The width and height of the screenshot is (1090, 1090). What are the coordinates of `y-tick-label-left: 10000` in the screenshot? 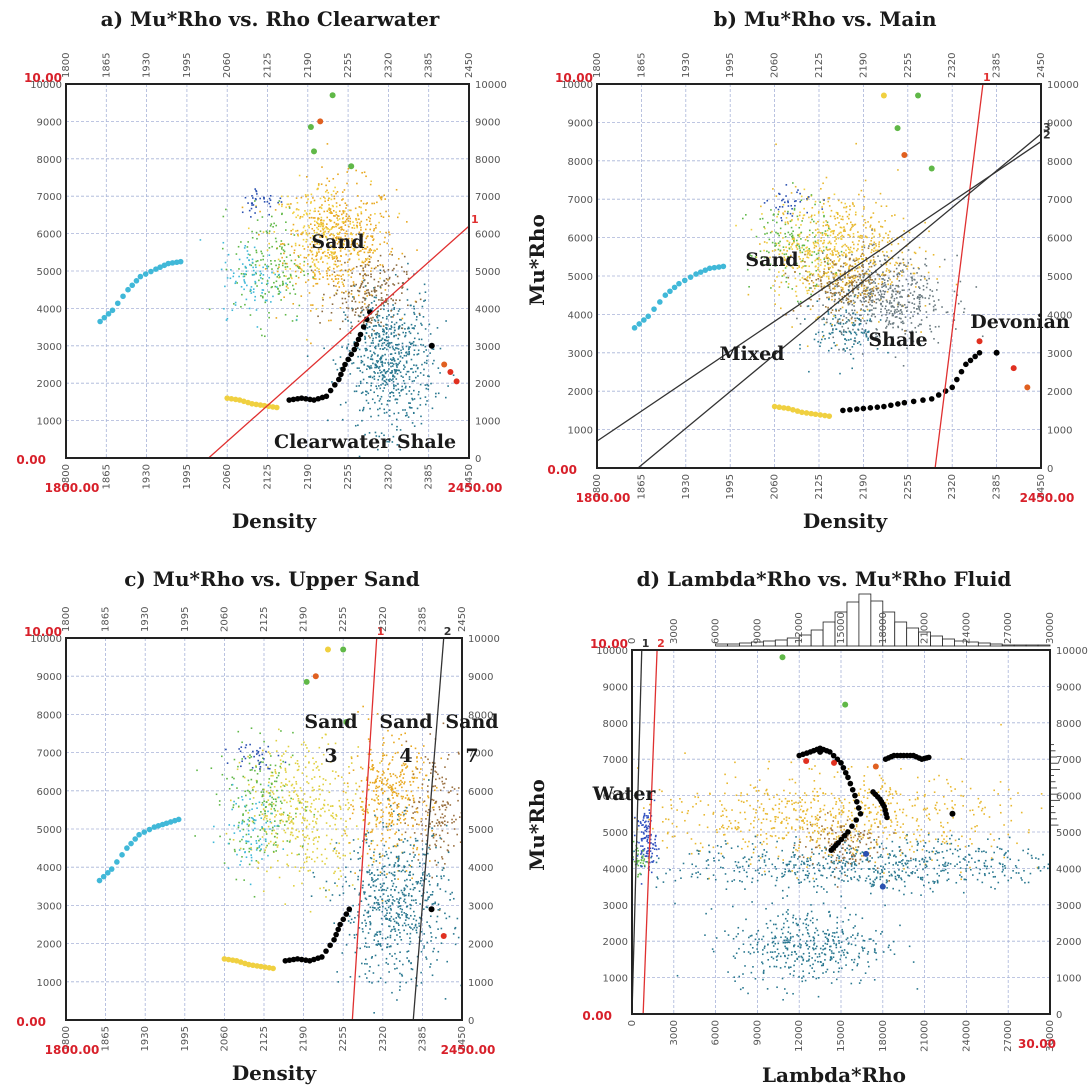 It's located at (46, 85).